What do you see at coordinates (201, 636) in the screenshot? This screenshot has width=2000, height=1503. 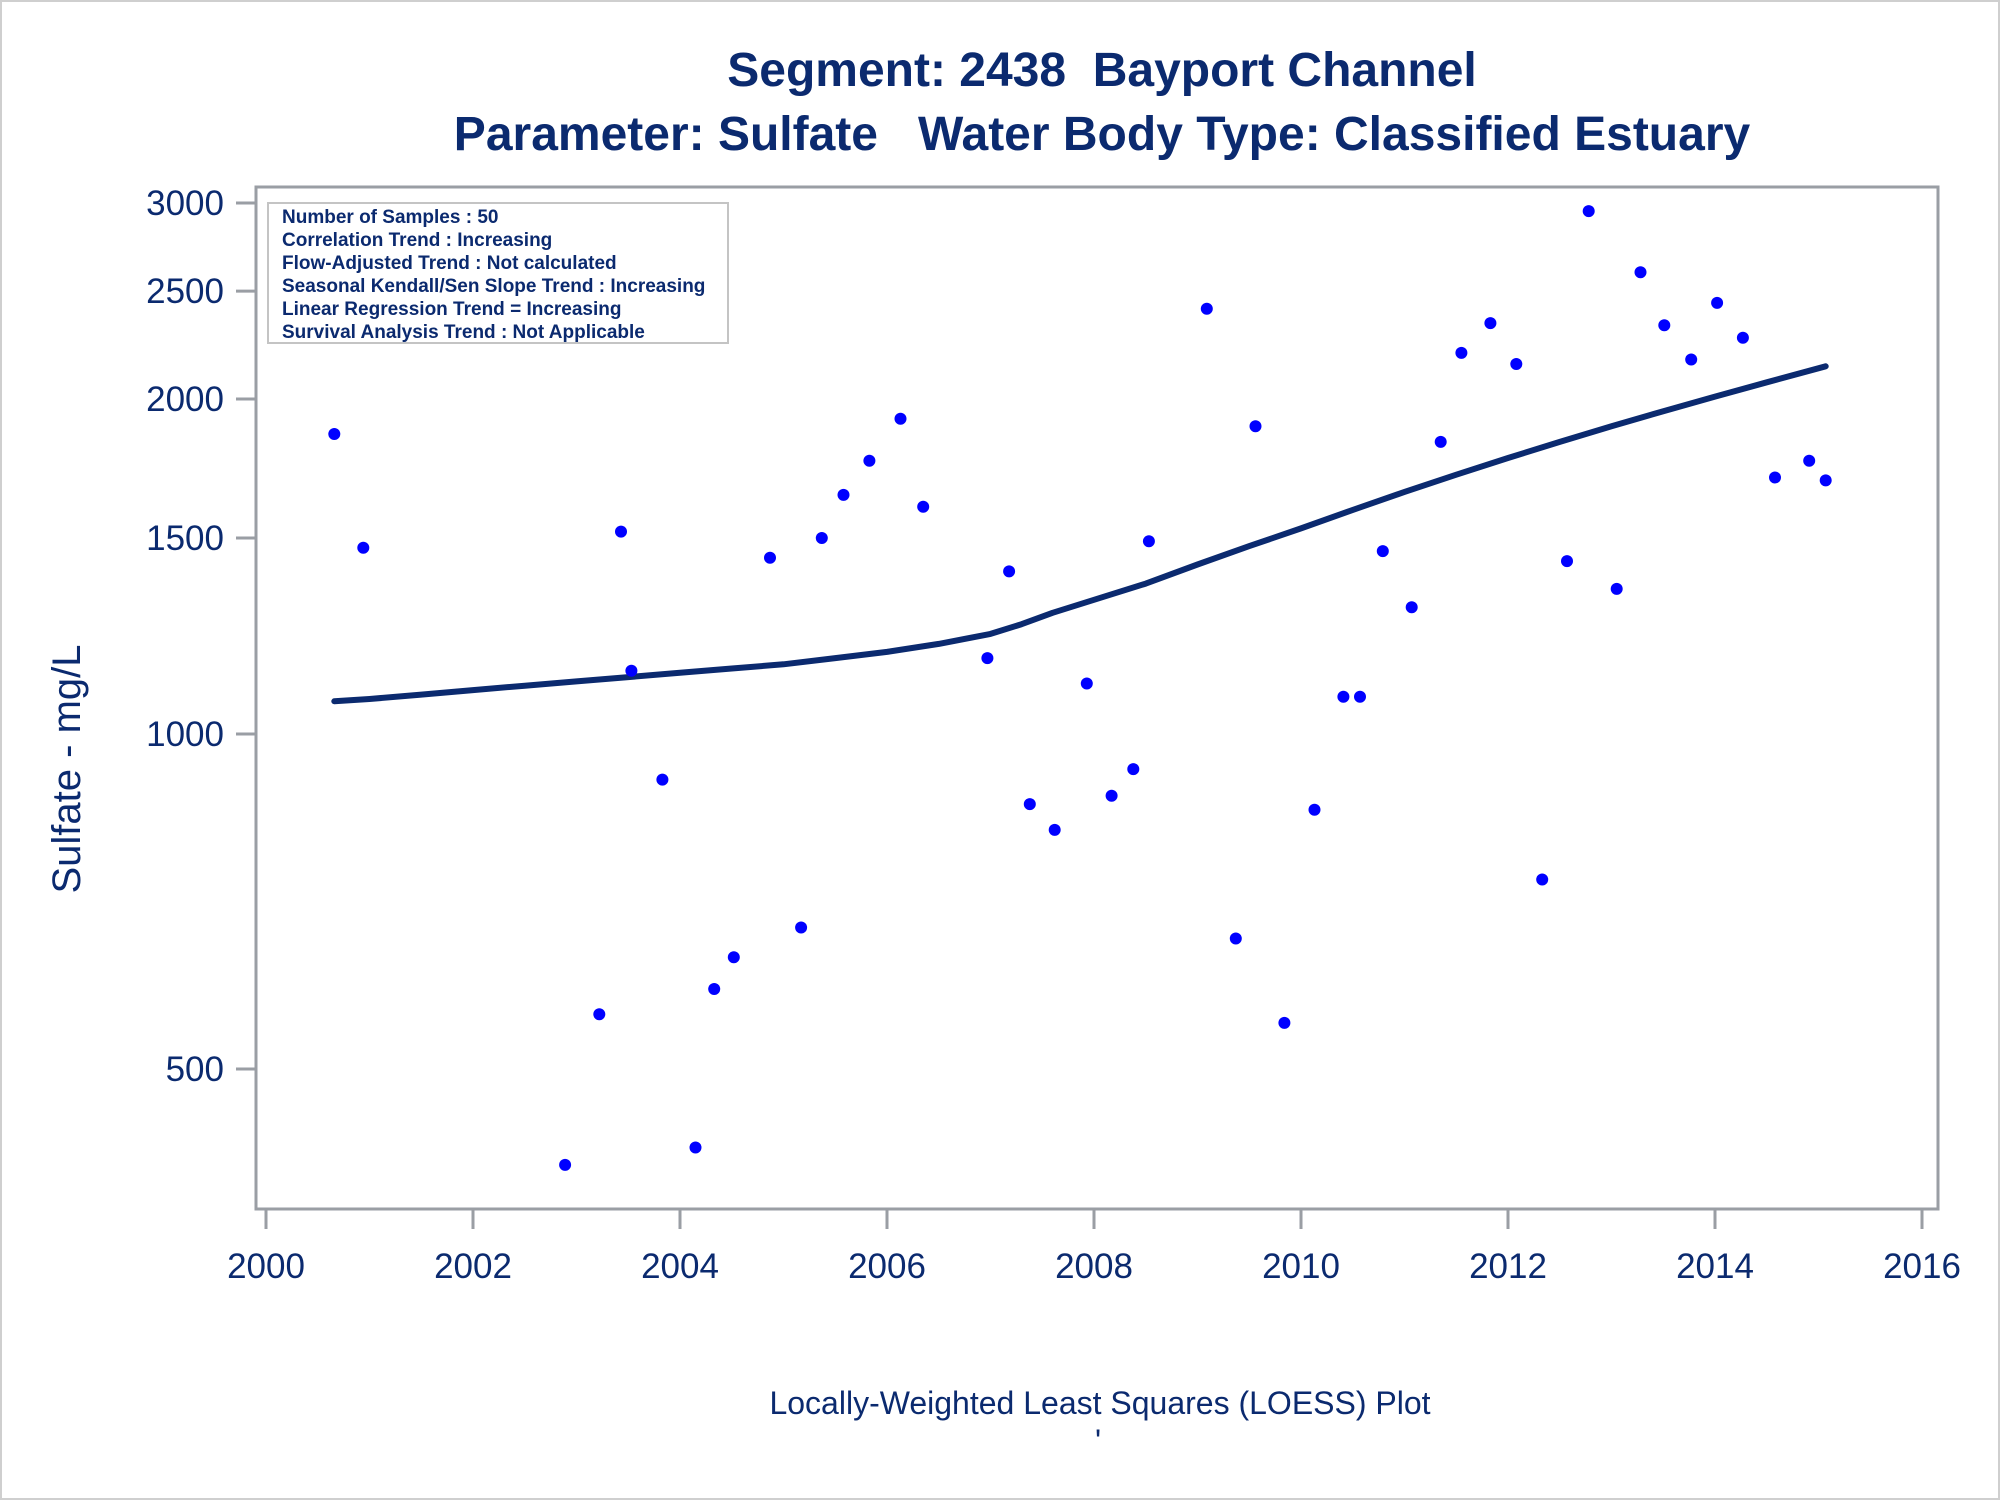 I see `y-axis: 500 1000 1500 2000 2500 3000` at bounding box center [201, 636].